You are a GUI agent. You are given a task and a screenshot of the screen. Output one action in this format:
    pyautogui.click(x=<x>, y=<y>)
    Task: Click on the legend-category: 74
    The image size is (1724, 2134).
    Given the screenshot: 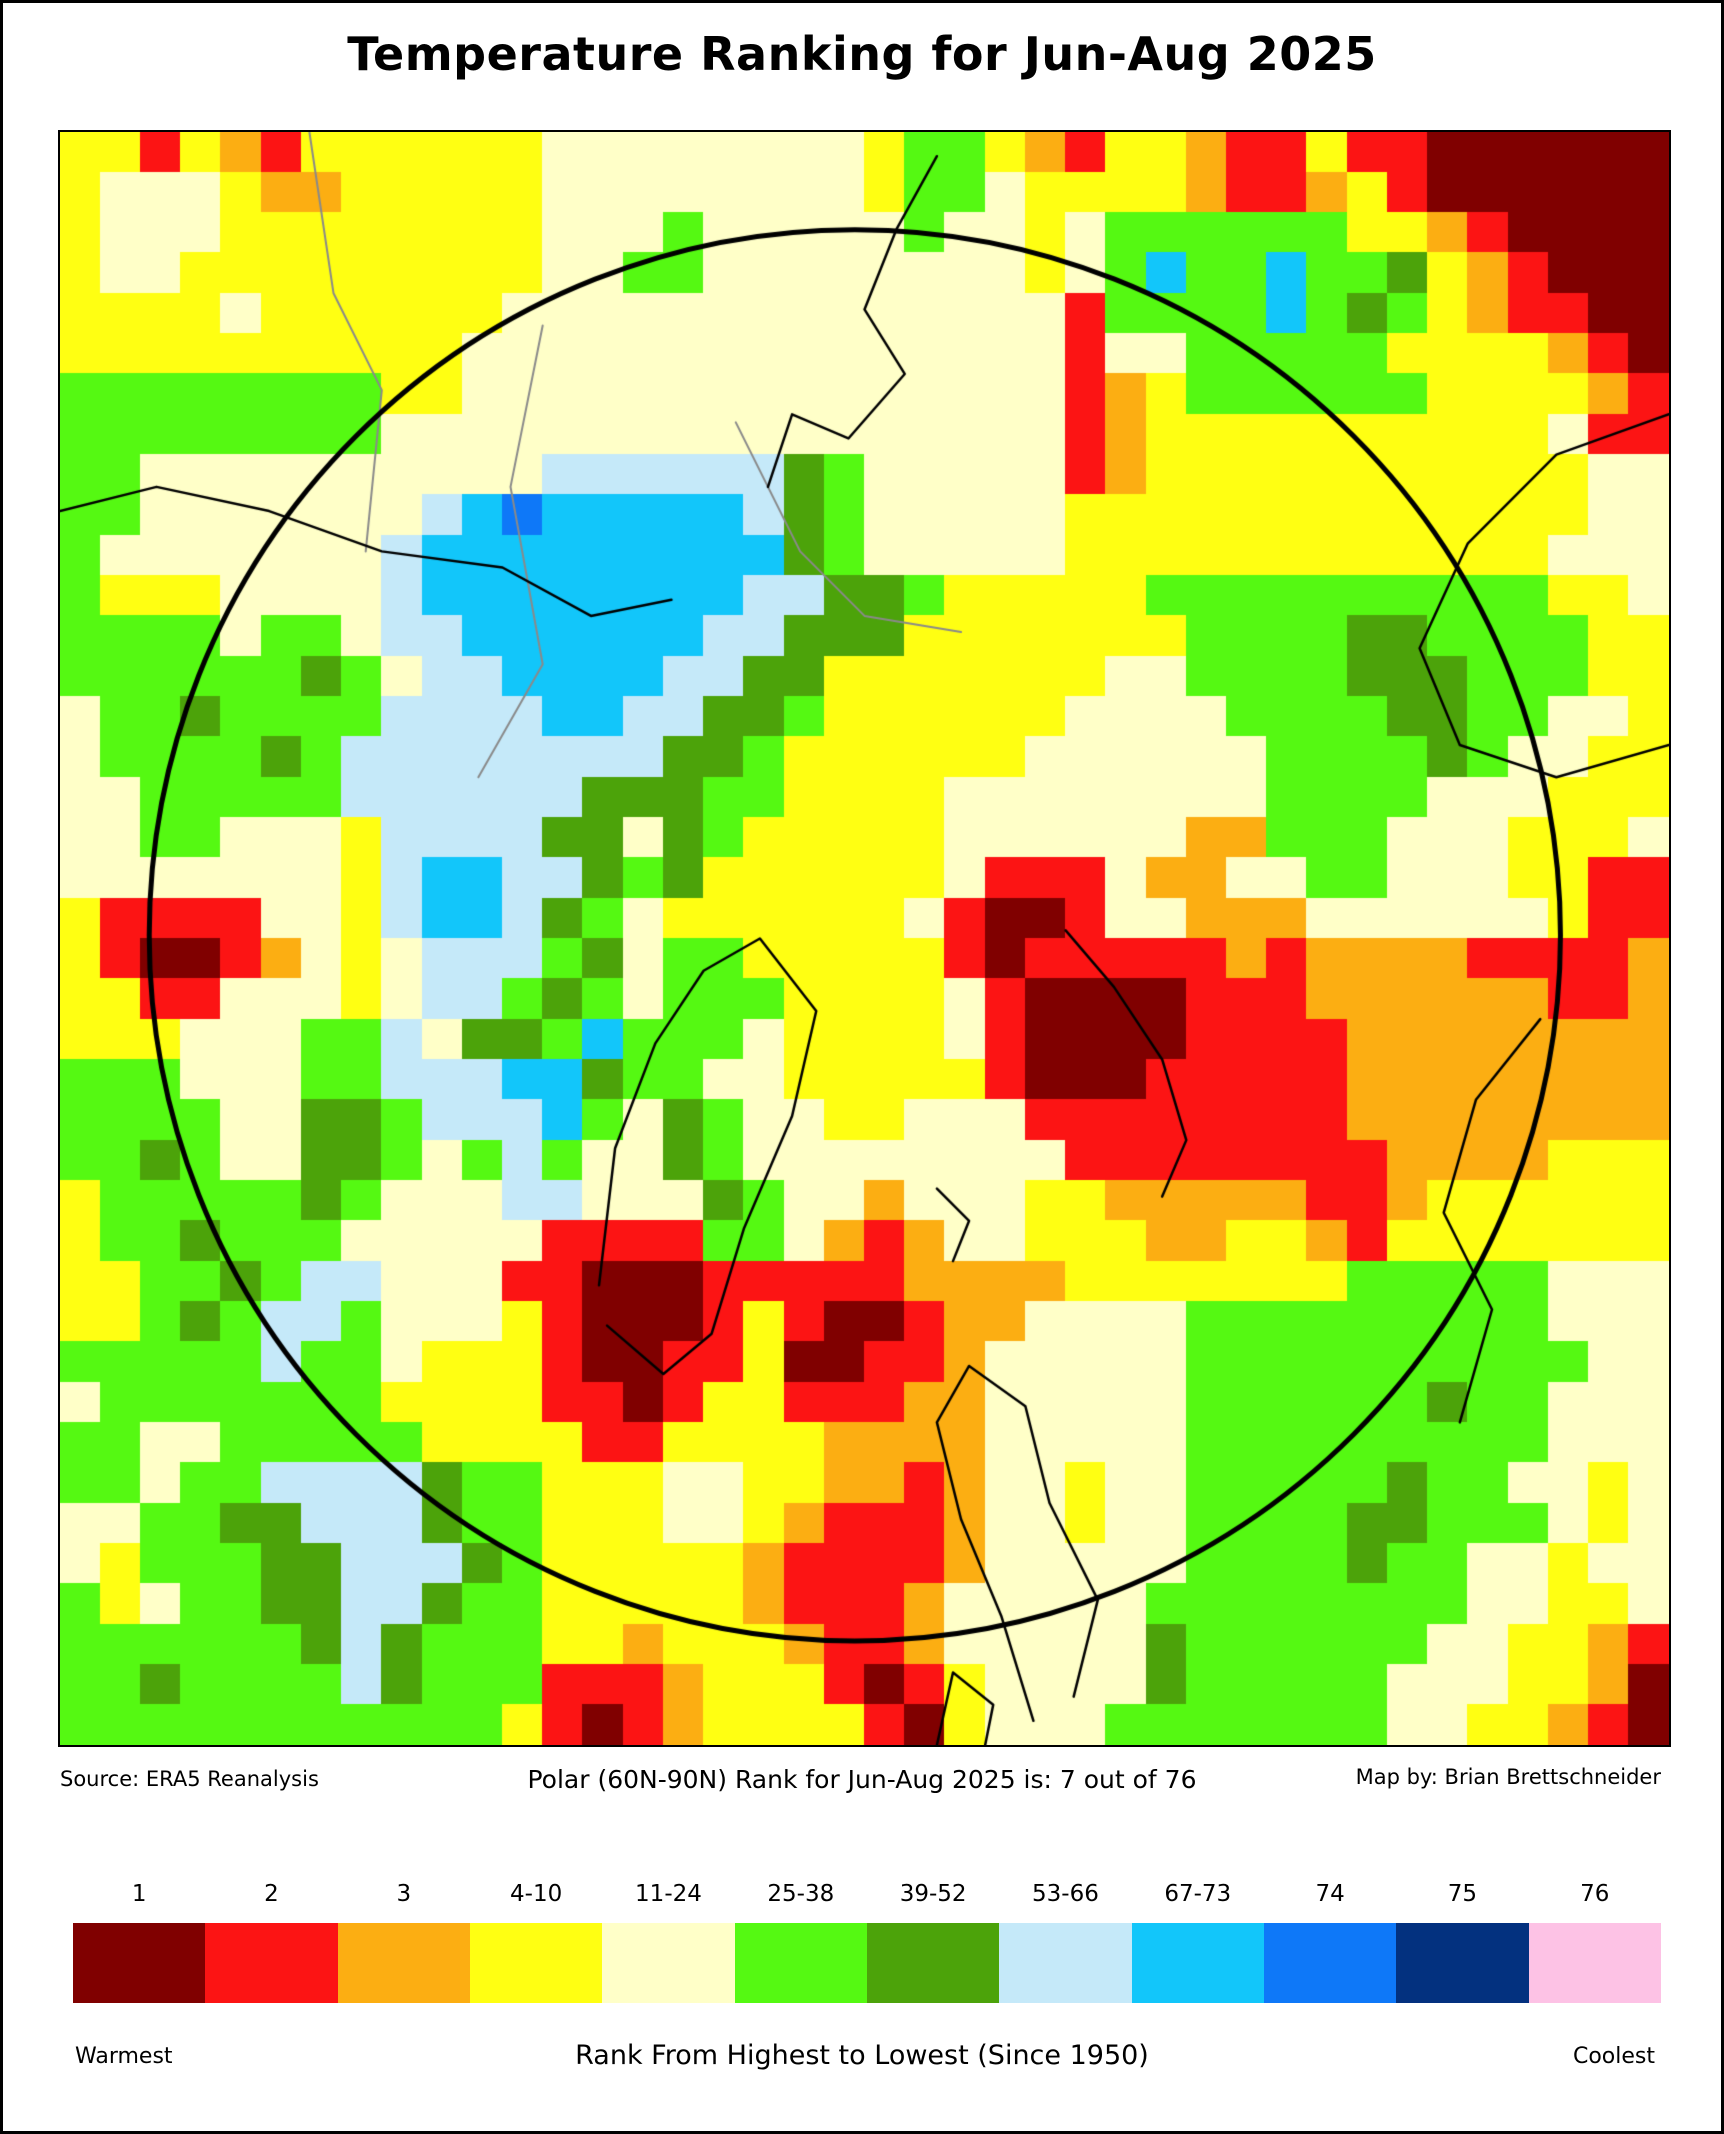 What is the action you would take?
    pyautogui.click(x=1330, y=1934)
    